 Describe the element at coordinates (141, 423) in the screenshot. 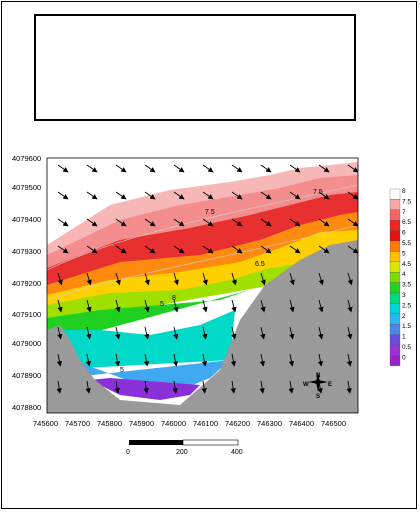

I see `x-tick-label: 745900` at that location.